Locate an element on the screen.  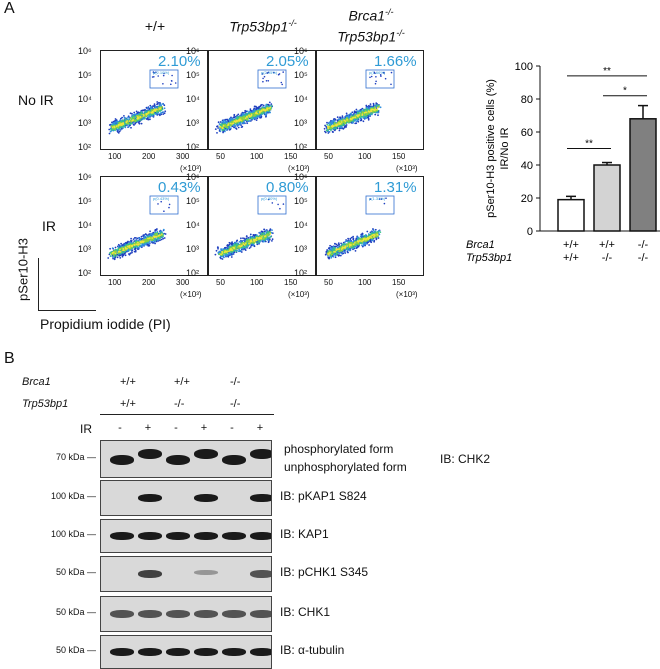
flow-gate-percentage: 2.10% is located at coordinates (179, 61).